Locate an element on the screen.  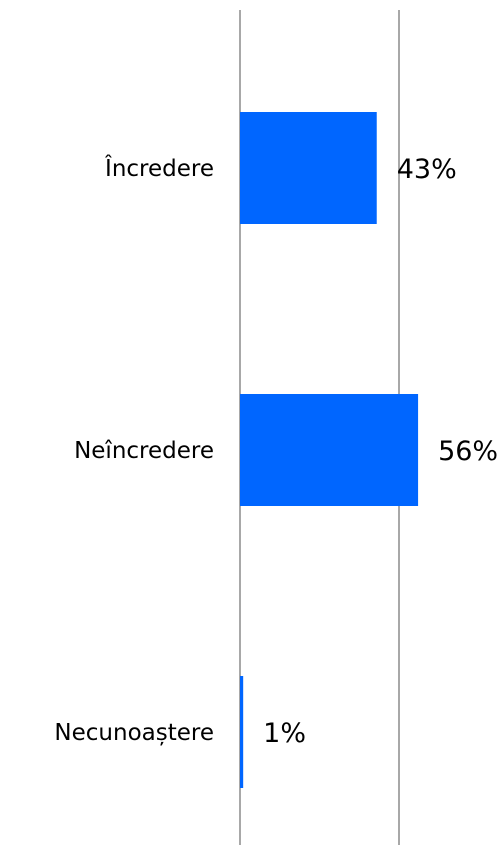
data-label: 43% is located at coordinates (427, 169).